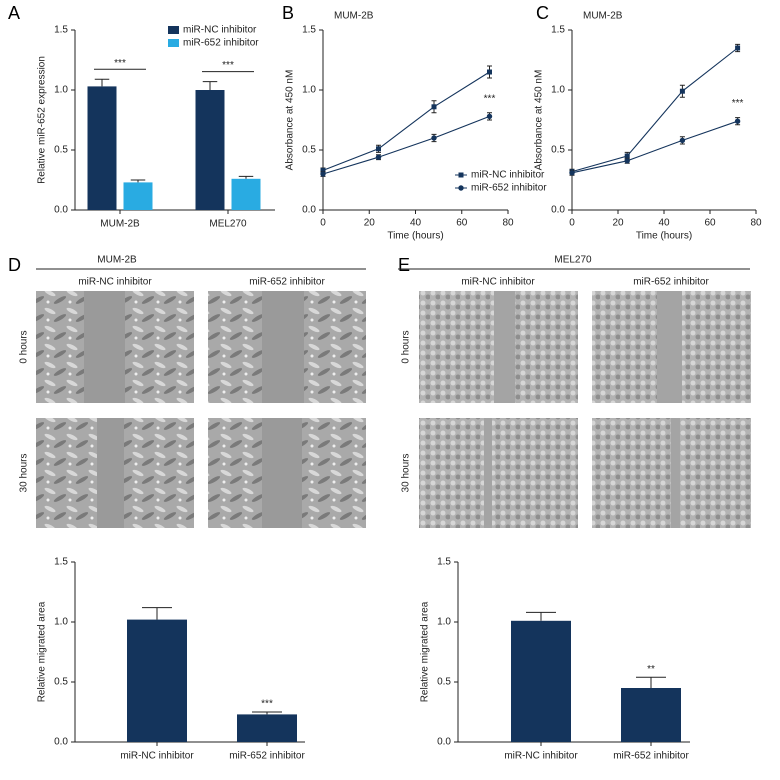 This screenshot has width=780, height=780. What do you see at coordinates (354, 16) in the screenshot?
I see `chart-title: MUM-2B` at bounding box center [354, 16].